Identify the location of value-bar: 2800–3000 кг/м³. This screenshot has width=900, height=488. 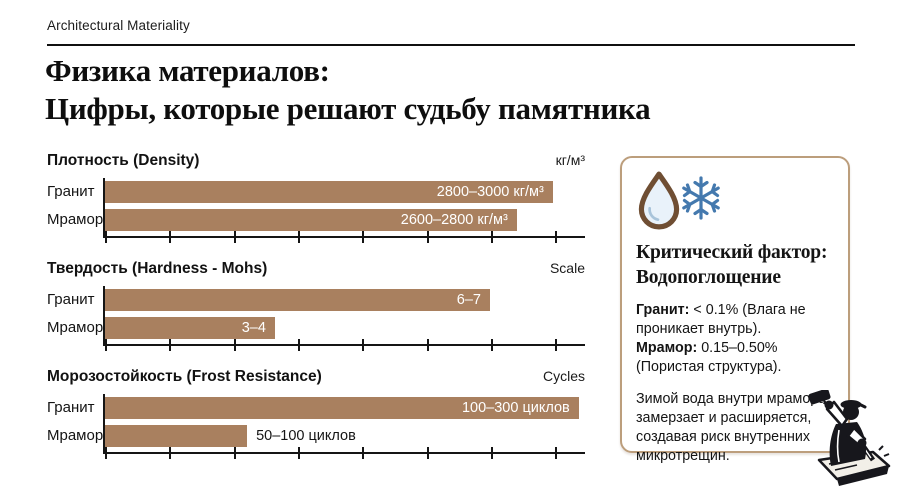
(329, 192).